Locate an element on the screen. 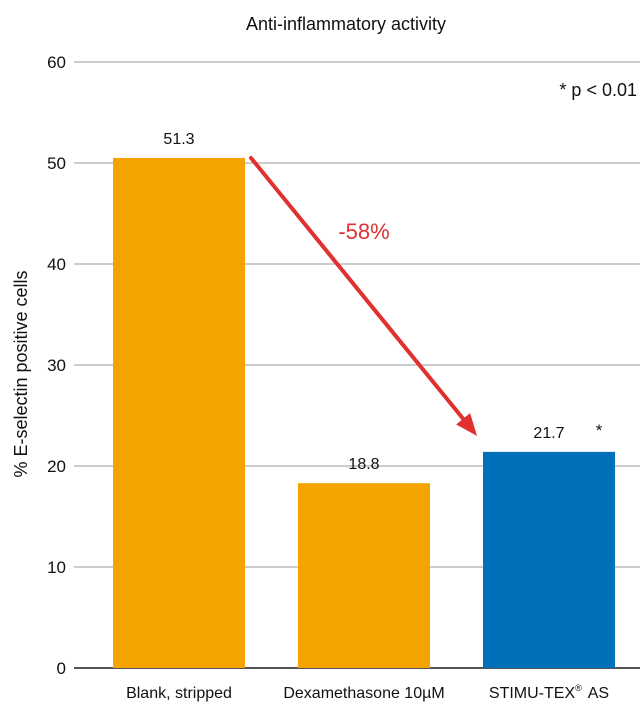 The width and height of the screenshot is (640, 702). y-tick-label: 10 is located at coordinates (56, 567).